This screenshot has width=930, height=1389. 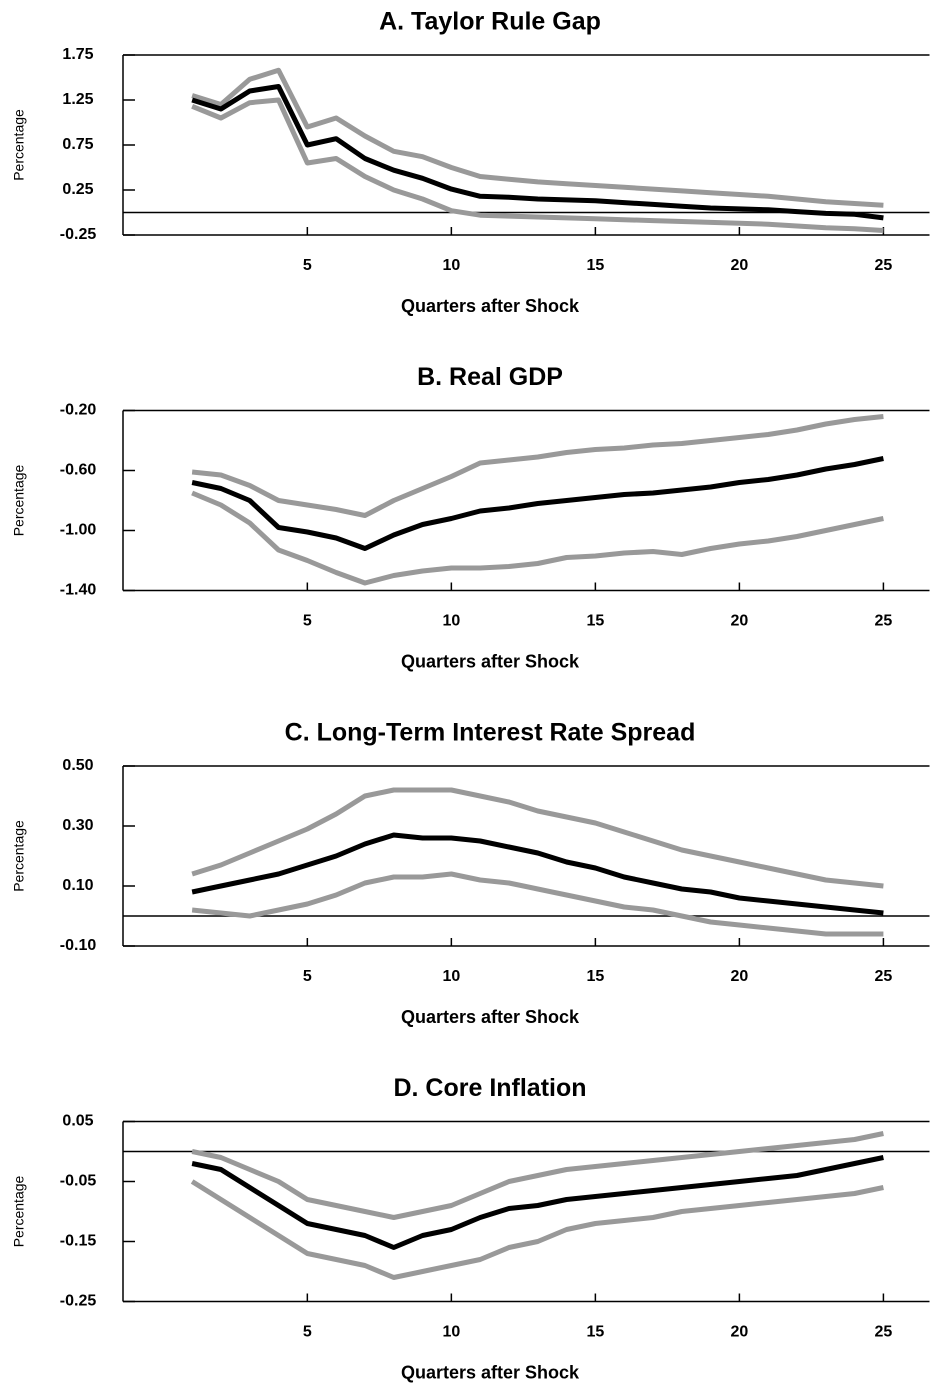 I want to click on y-tick-label: -0.15, so click(x=78, y=1241).